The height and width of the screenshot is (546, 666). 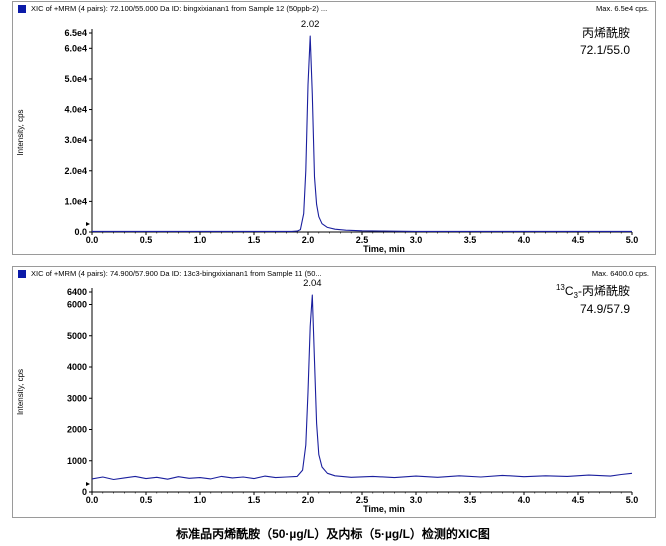 I want to click on max-intensity-label: Max. 6400.0 cps., so click(x=620, y=273).